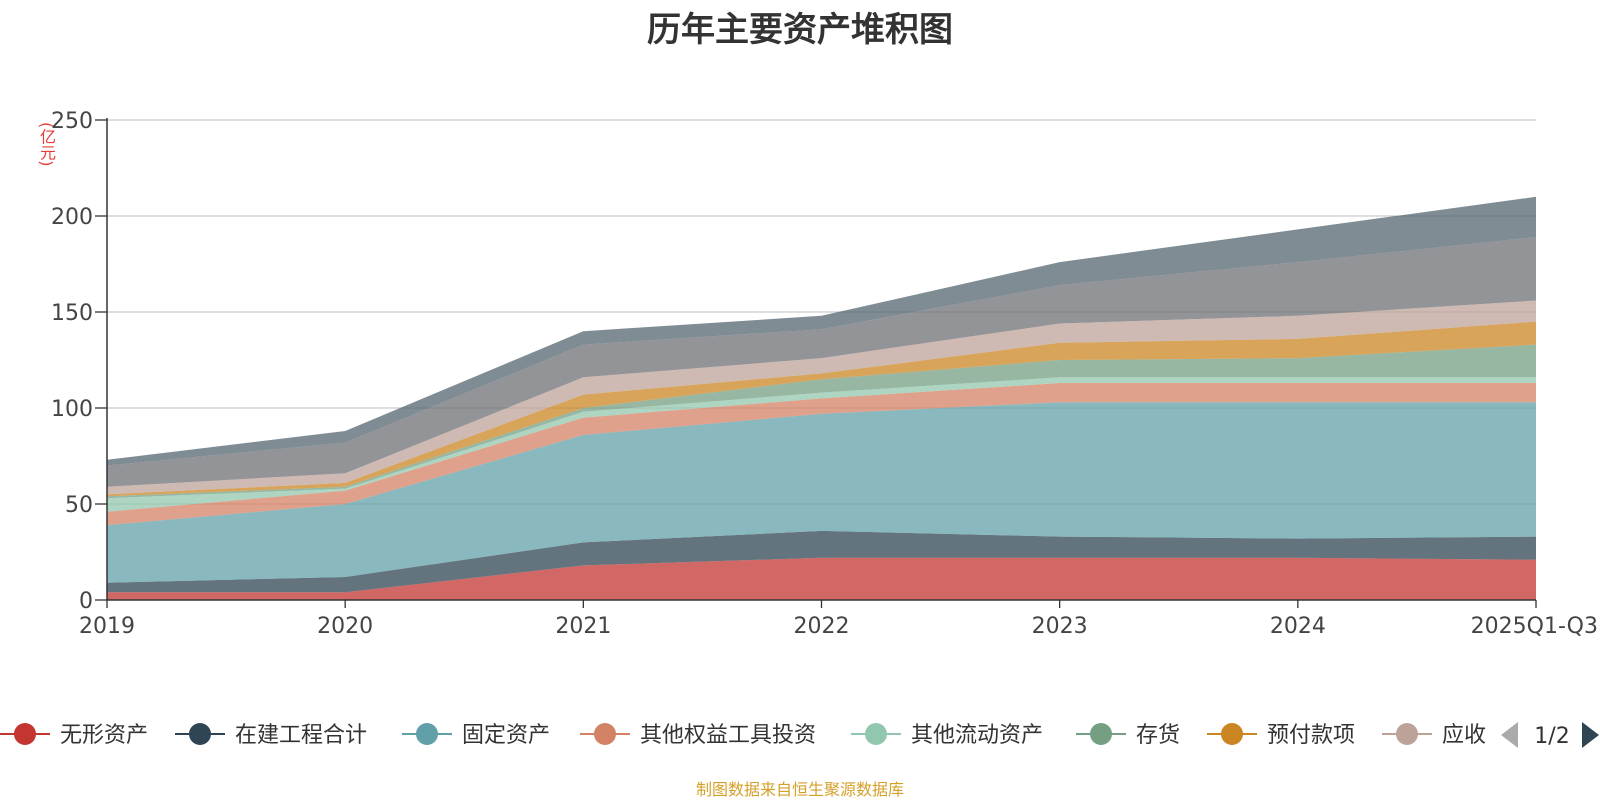 The height and width of the screenshot is (800, 1600). What do you see at coordinates (506, 735) in the screenshot?
I see `legend-label: 固定资产` at bounding box center [506, 735].